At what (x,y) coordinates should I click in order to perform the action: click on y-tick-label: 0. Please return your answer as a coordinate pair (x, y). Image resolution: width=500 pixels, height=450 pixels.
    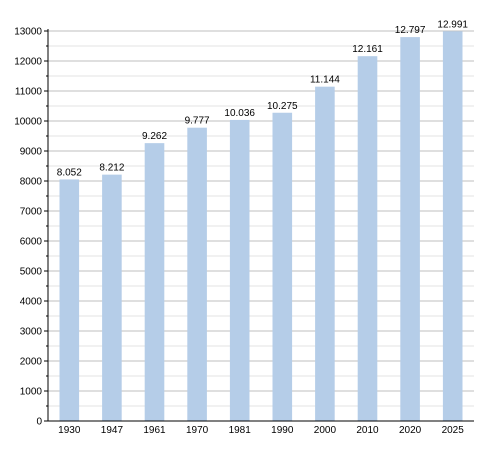
    Looking at the image, I should click on (39, 422).